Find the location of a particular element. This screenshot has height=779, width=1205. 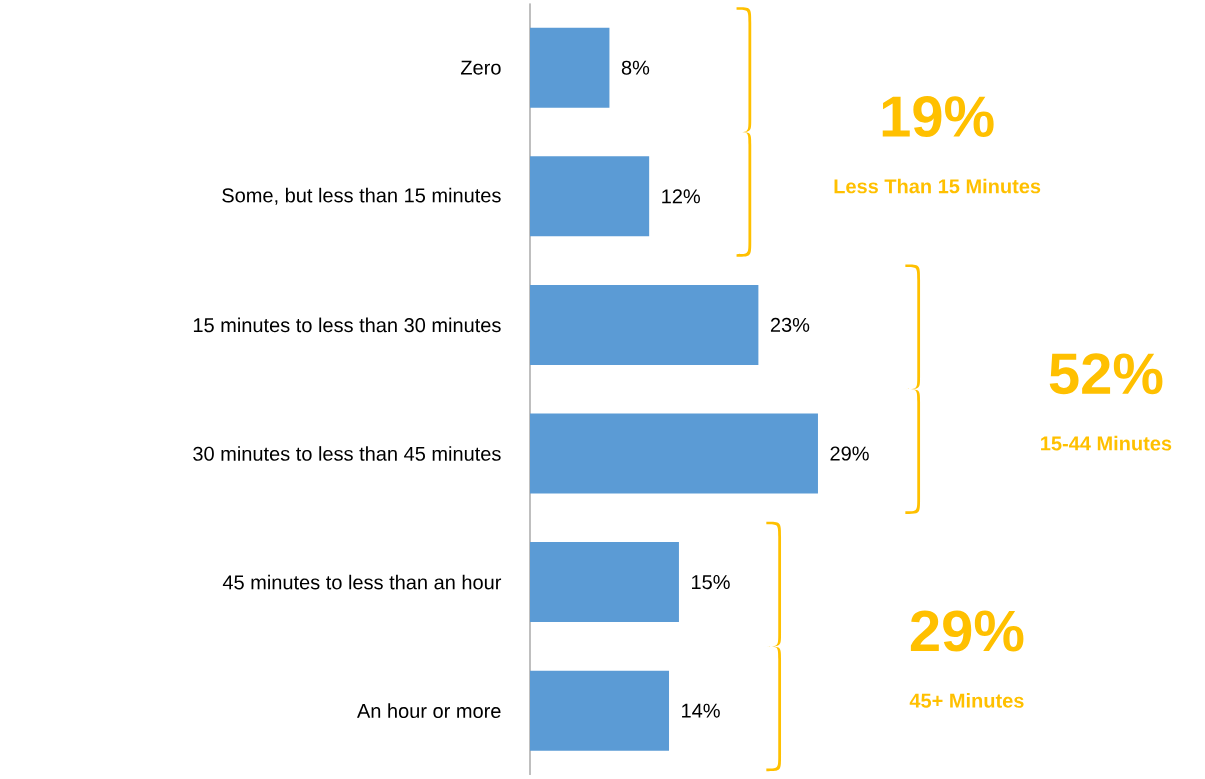

data-label: 23% is located at coordinates (790, 324).